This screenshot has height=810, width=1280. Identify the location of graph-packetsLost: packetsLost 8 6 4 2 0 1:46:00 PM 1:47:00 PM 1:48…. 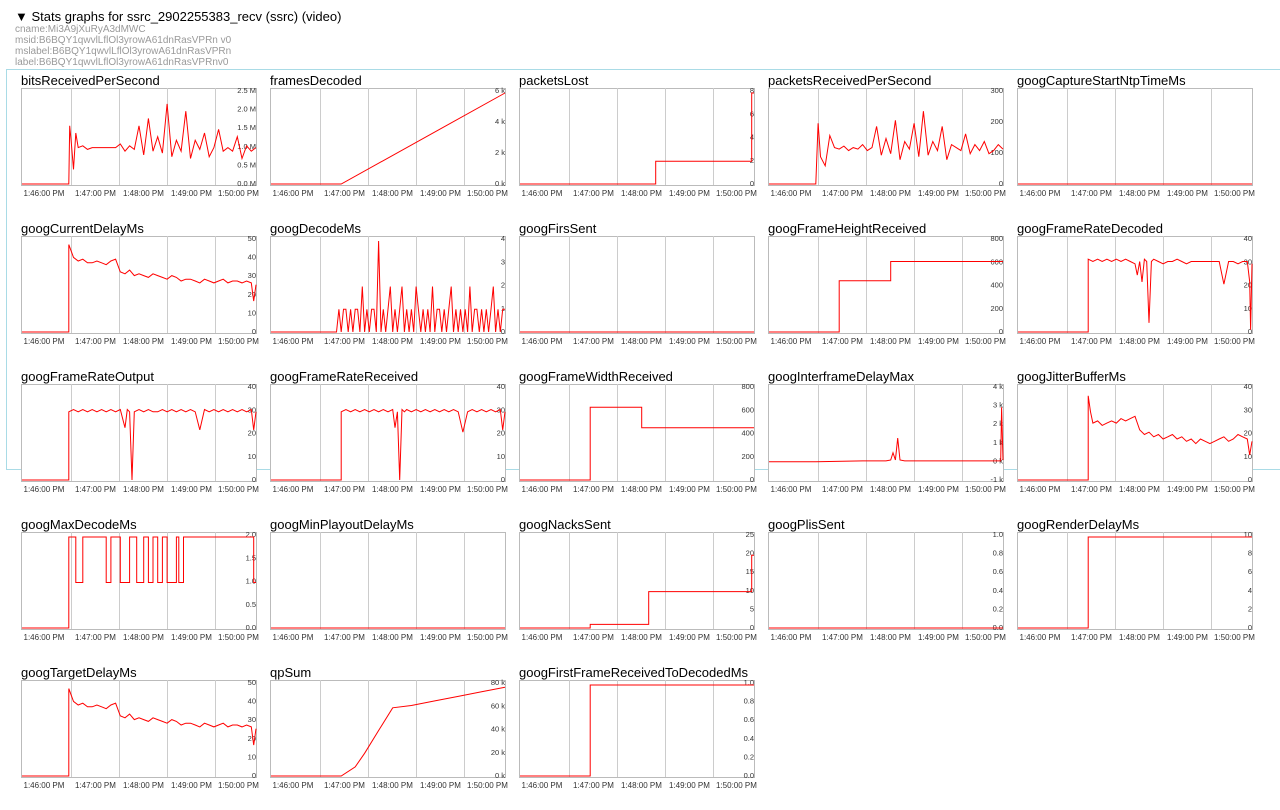
(639, 144).